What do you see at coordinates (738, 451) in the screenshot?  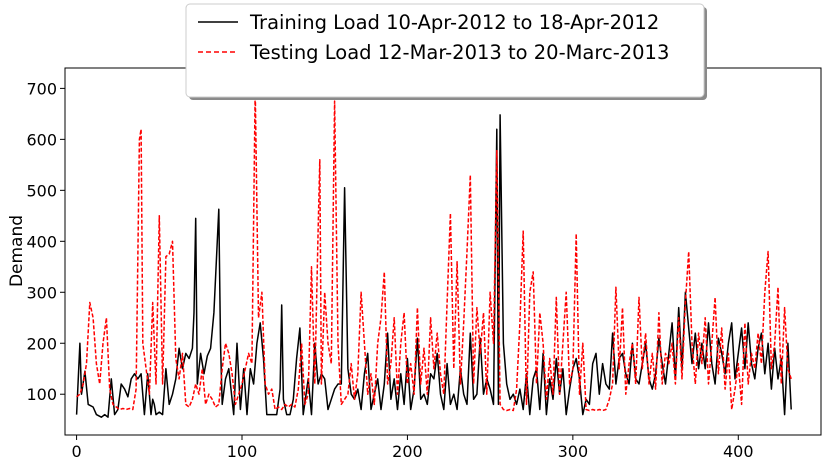 I see `x-tick-label: 400` at bounding box center [738, 451].